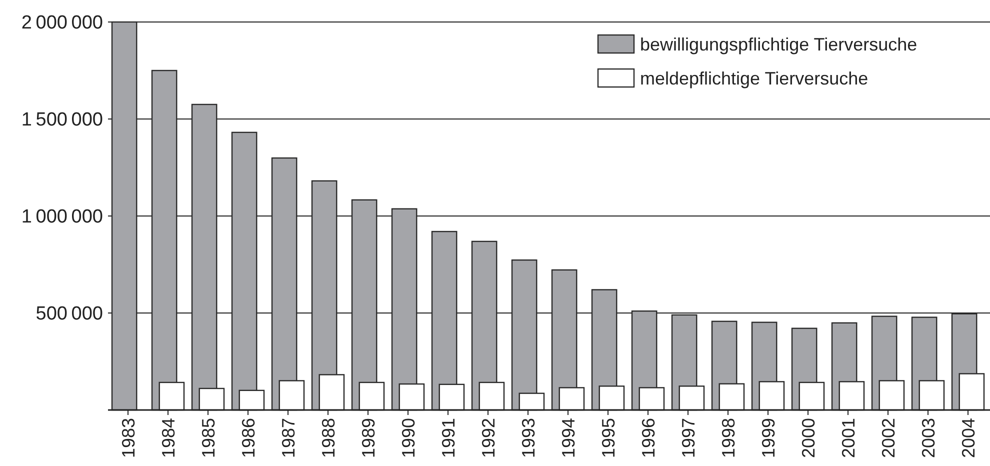 Image resolution: width=990 pixels, height=466 pixels. I want to click on x-tick-label: 1994, so click(568, 438).